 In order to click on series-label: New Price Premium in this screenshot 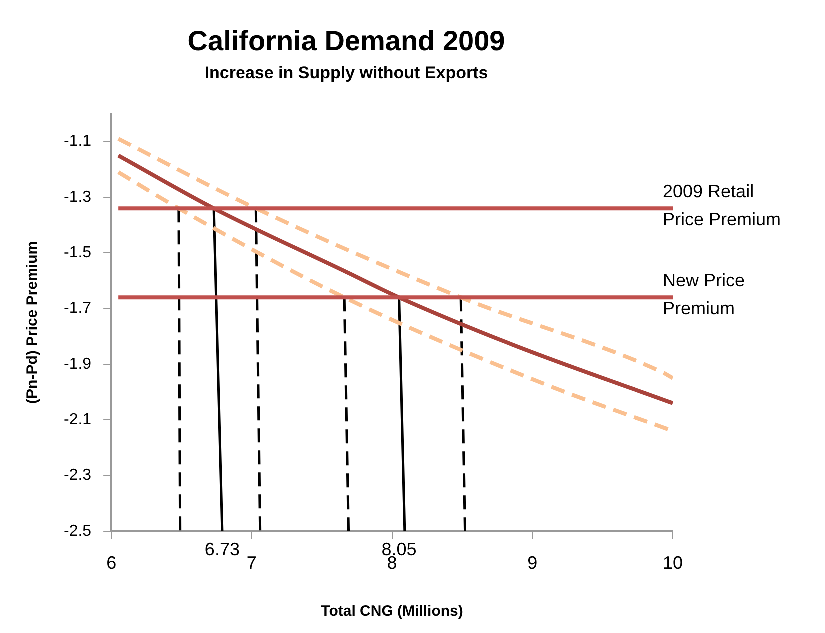, I will do `click(704, 294)`.